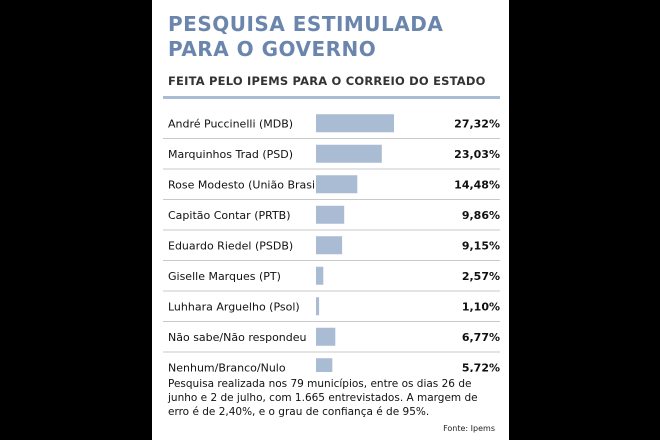 This screenshot has width=660, height=440. Describe the element at coordinates (481, 245) in the screenshot. I see `value-label: 9,15%` at that location.